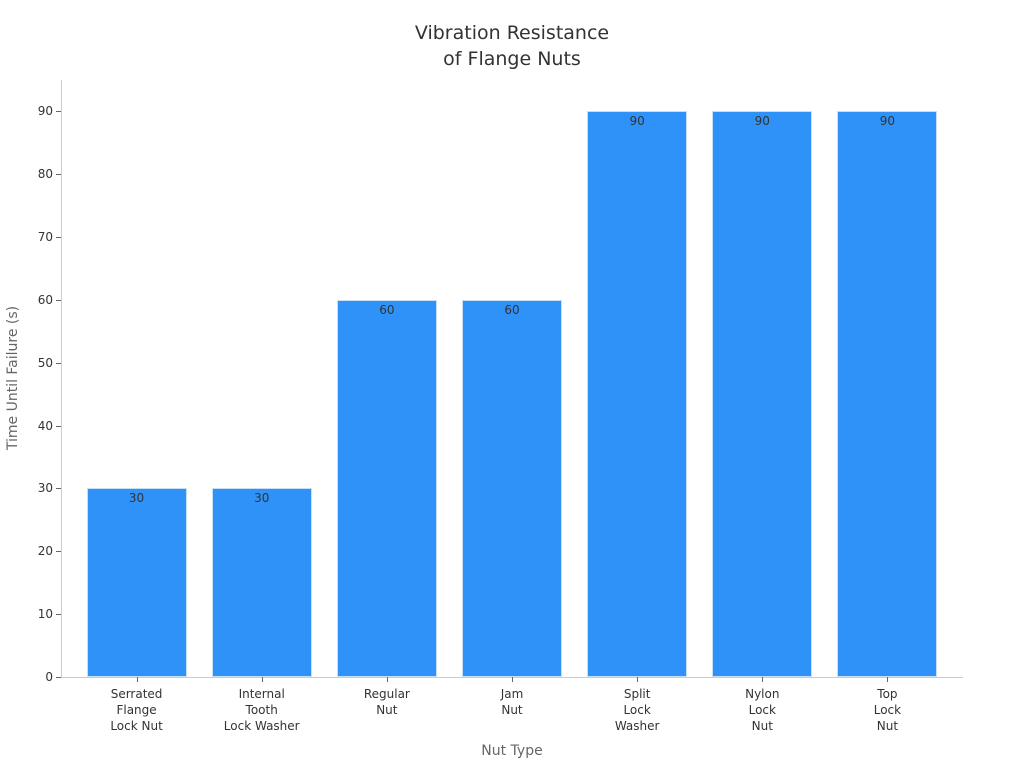 This screenshot has height=768, width=1024. I want to click on chart-title-line-1: Vibration Resistance, so click(512, 33).